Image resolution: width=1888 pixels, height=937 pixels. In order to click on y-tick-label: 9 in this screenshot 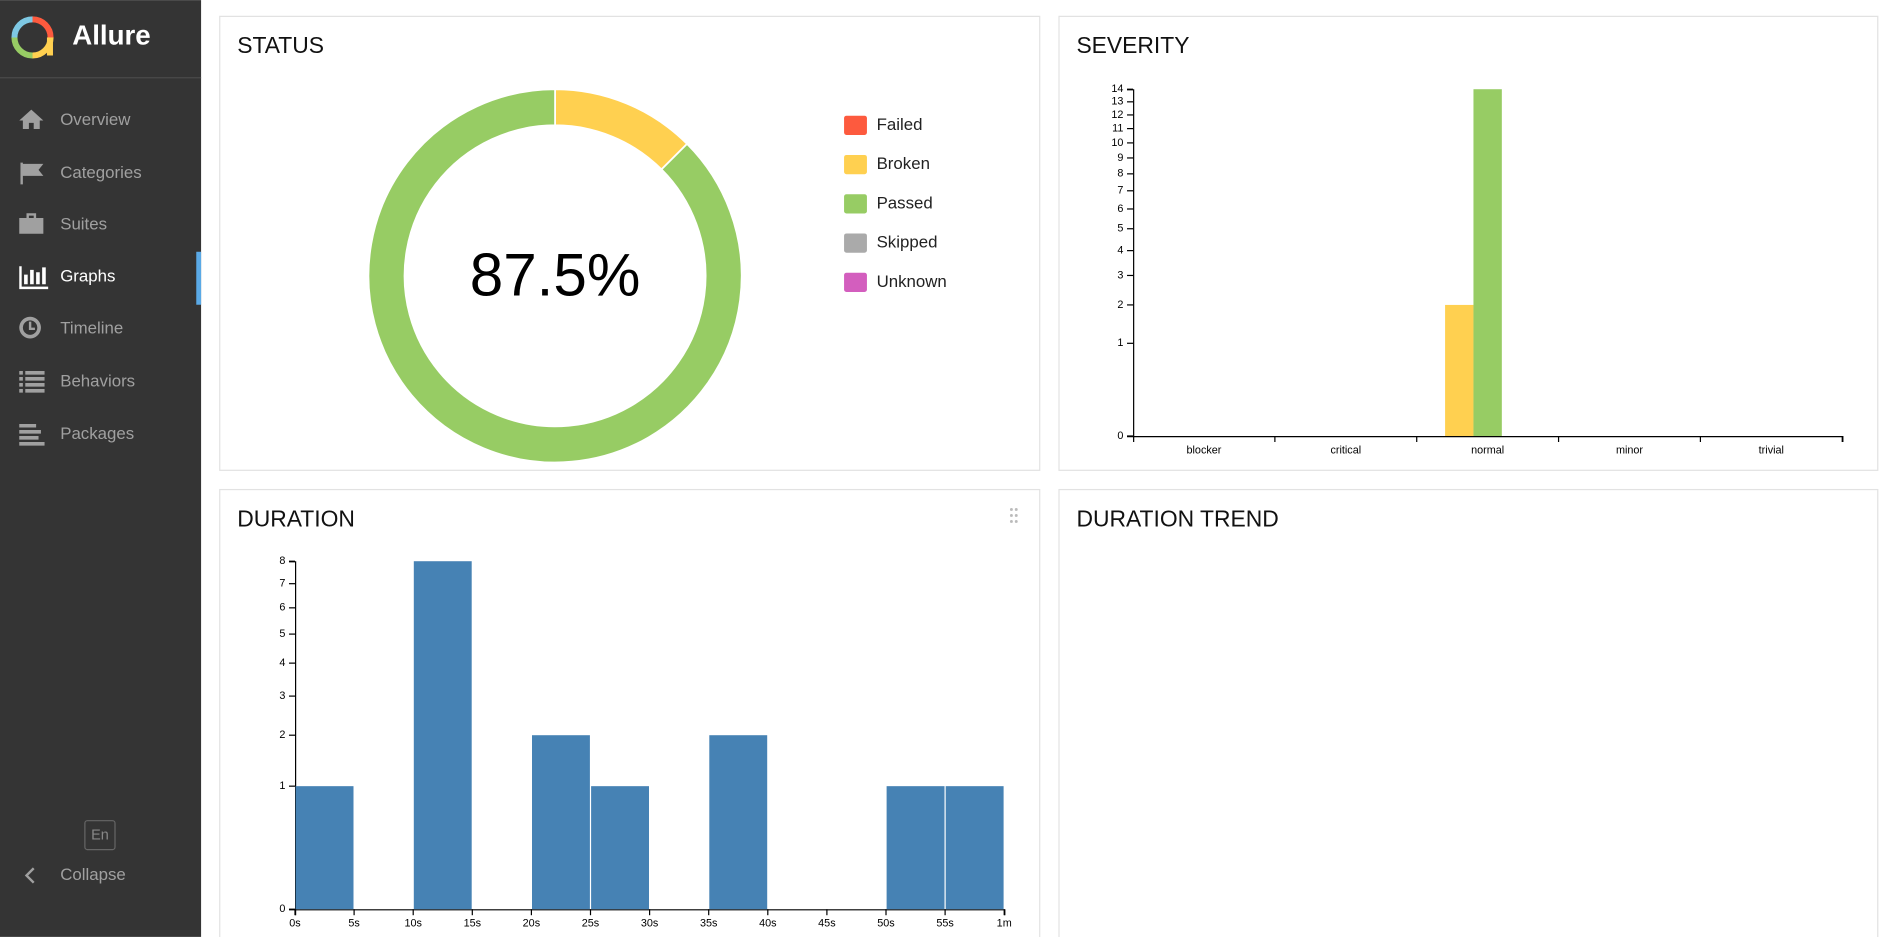, I will do `click(1120, 158)`.